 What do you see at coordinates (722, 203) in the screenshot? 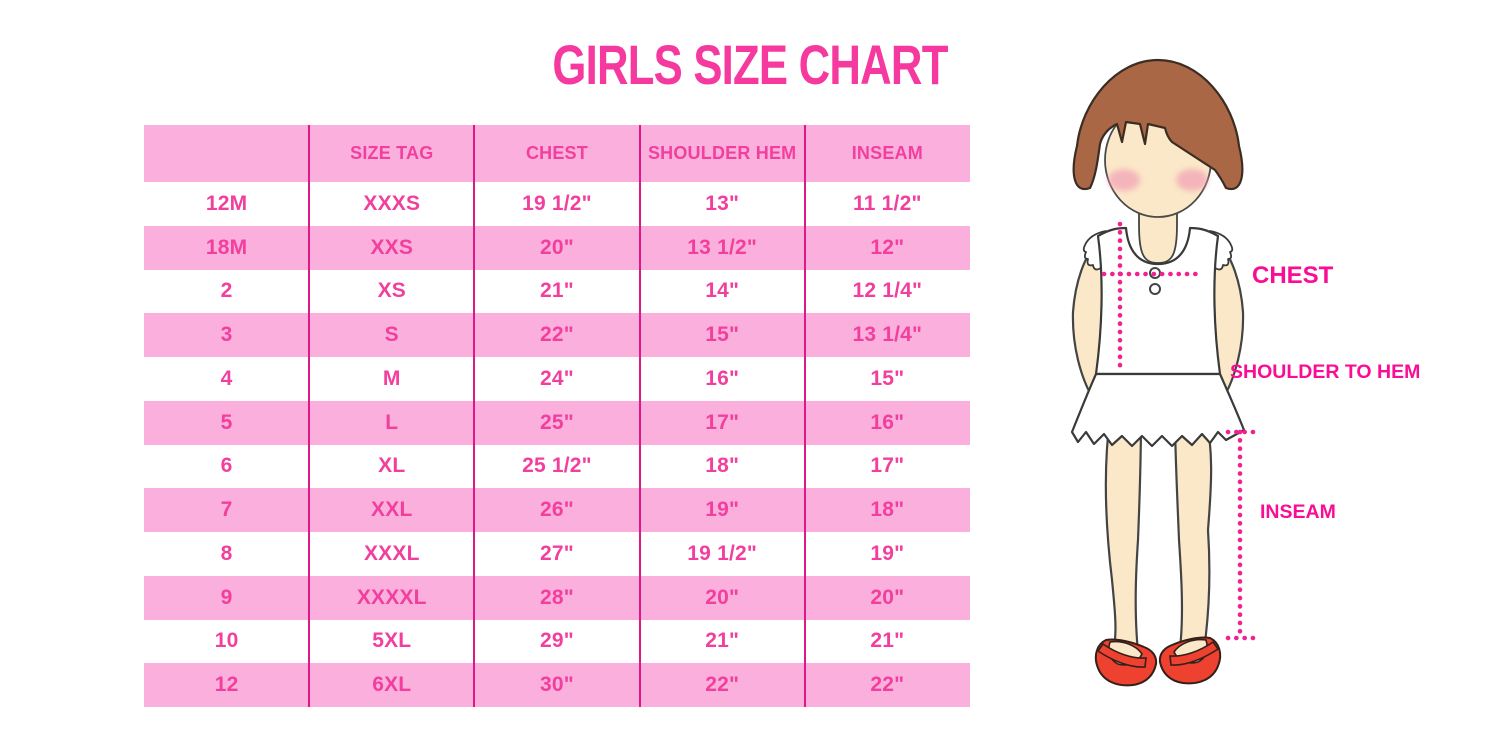
I see `data-cell: 13"` at bounding box center [722, 203].